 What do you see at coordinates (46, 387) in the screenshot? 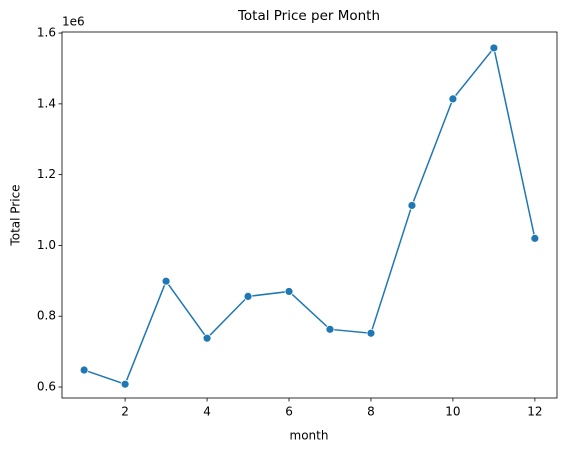
I see `y-tick-label: 0.6` at bounding box center [46, 387].